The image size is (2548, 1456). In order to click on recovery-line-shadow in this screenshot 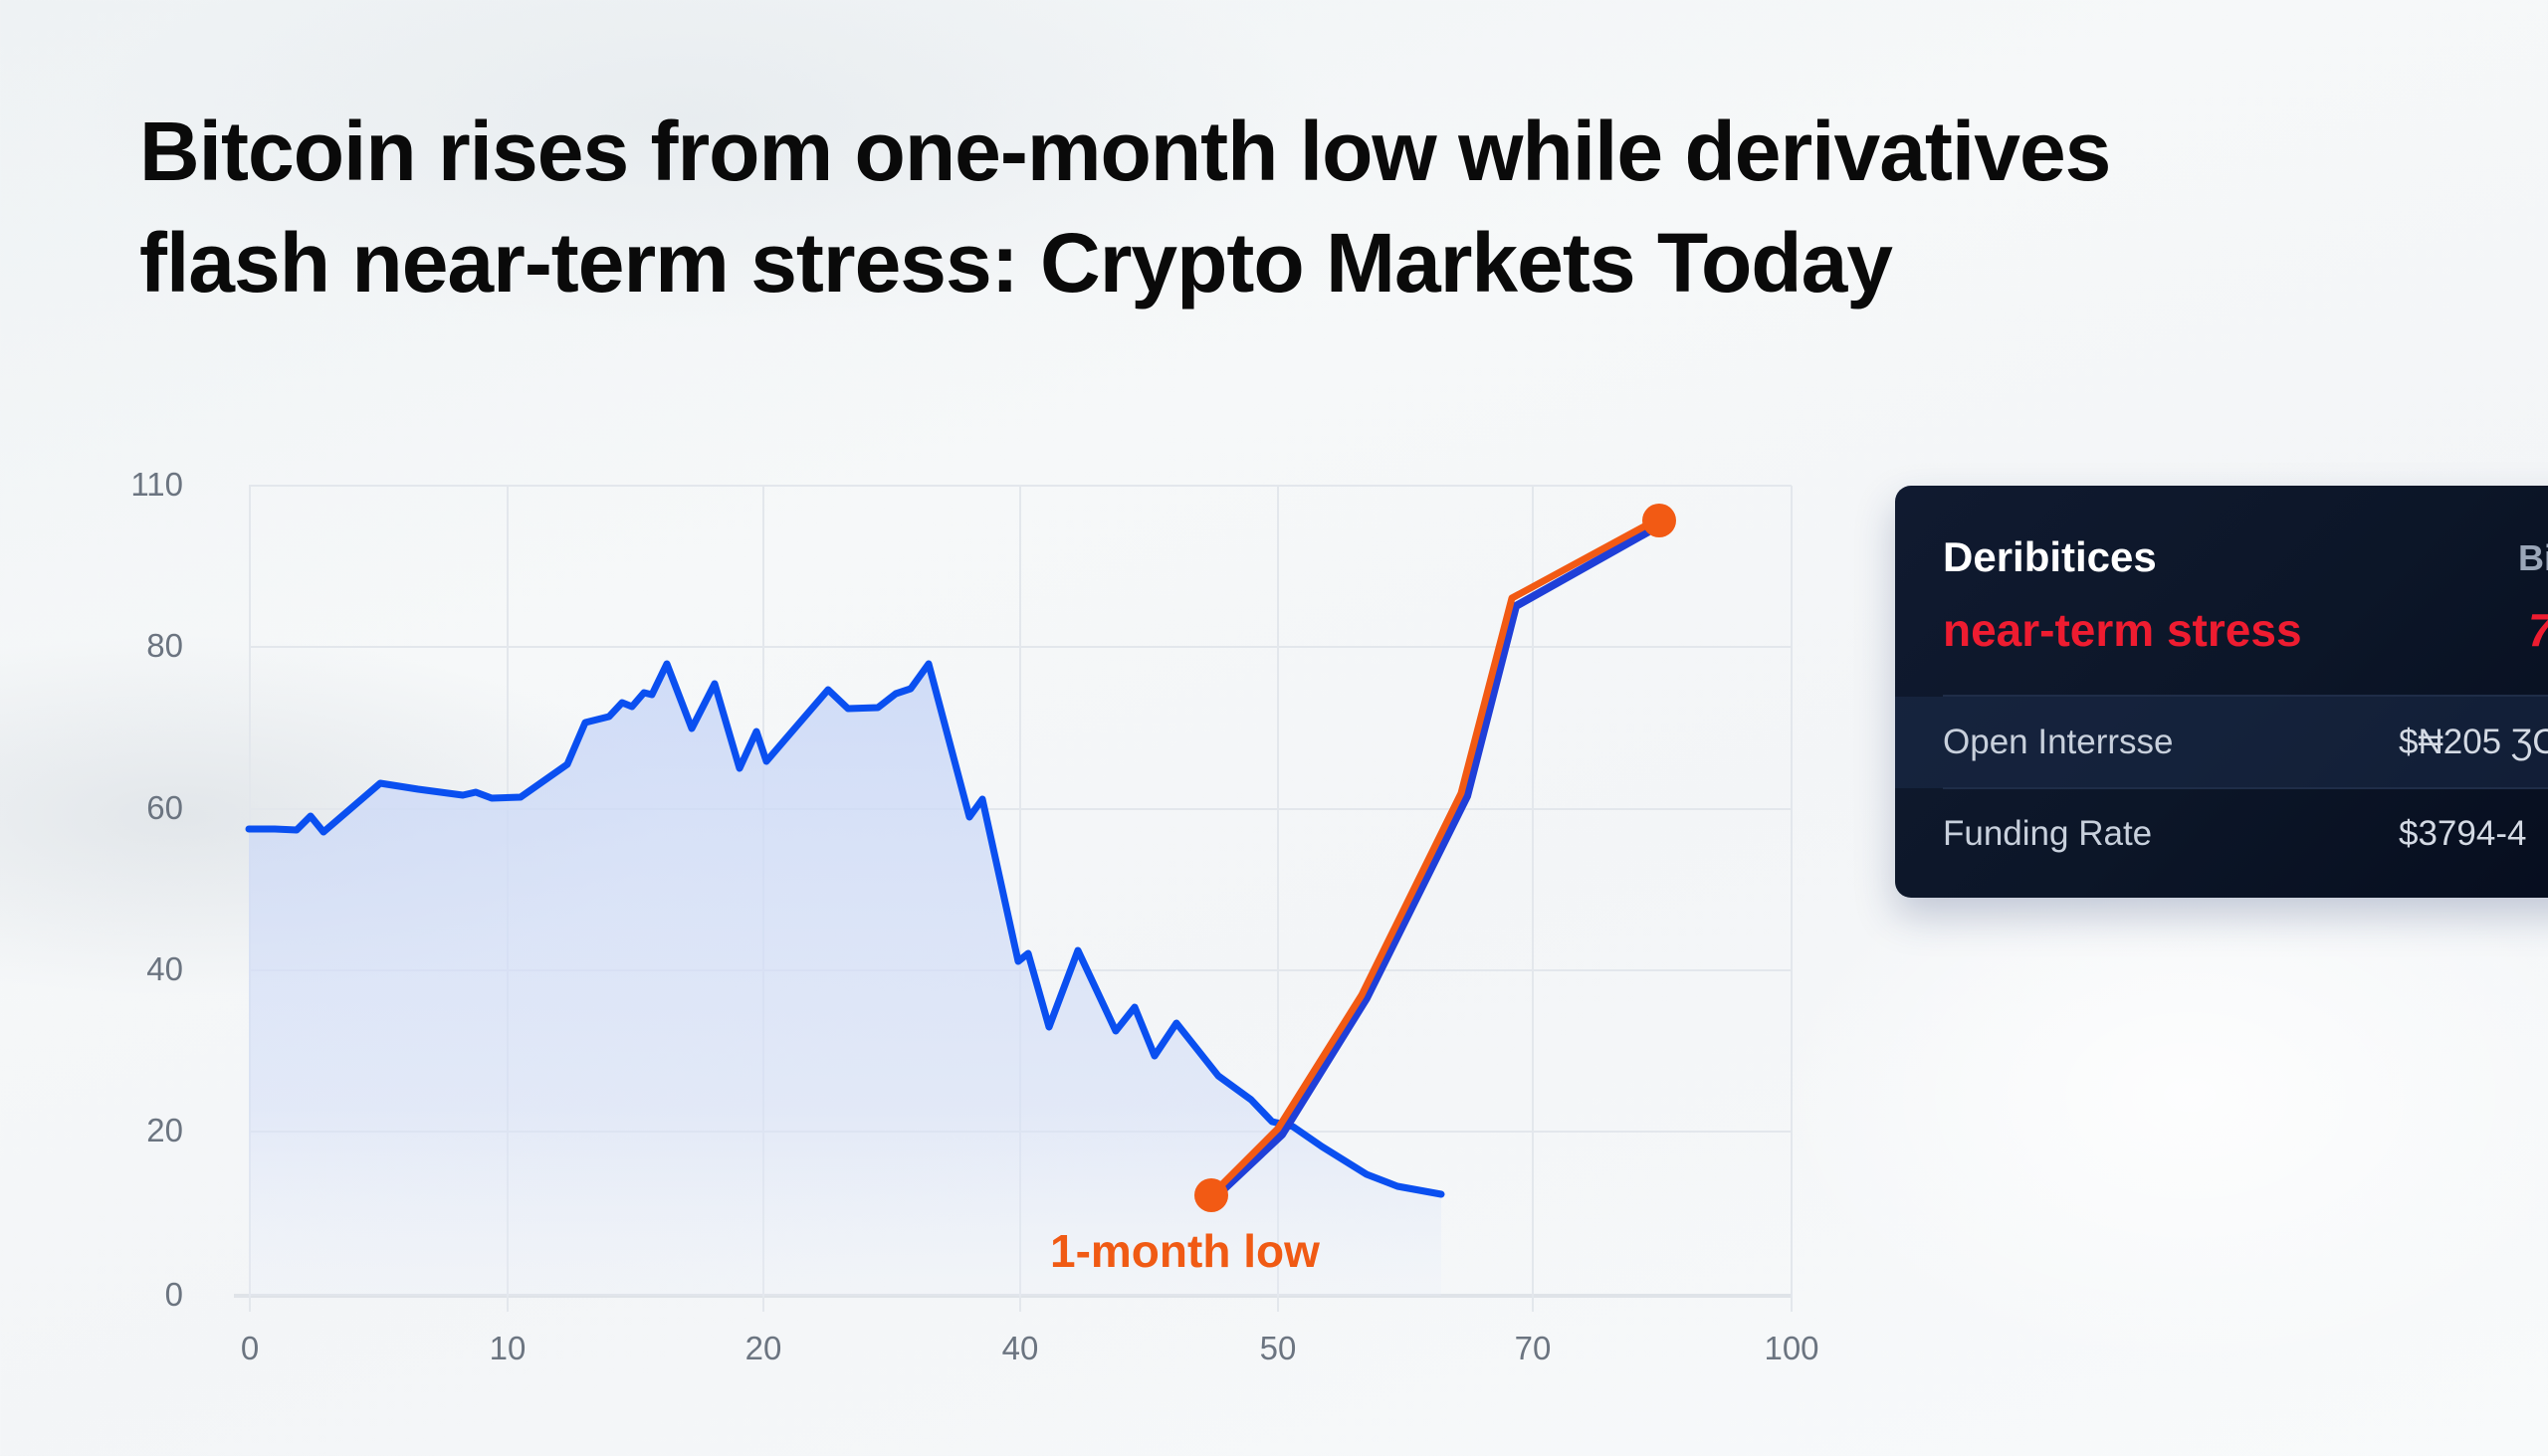, I will do `click(1437, 861)`.